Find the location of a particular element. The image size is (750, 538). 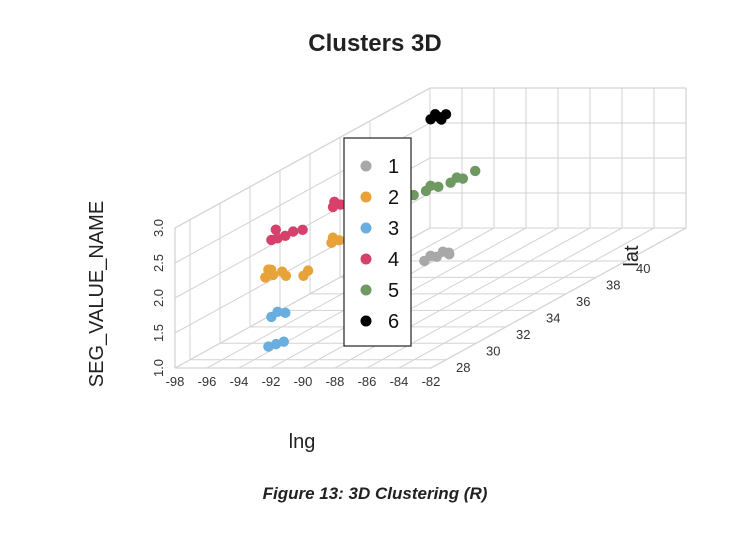

y-tick-label: 38 is located at coordinates (613, 284).